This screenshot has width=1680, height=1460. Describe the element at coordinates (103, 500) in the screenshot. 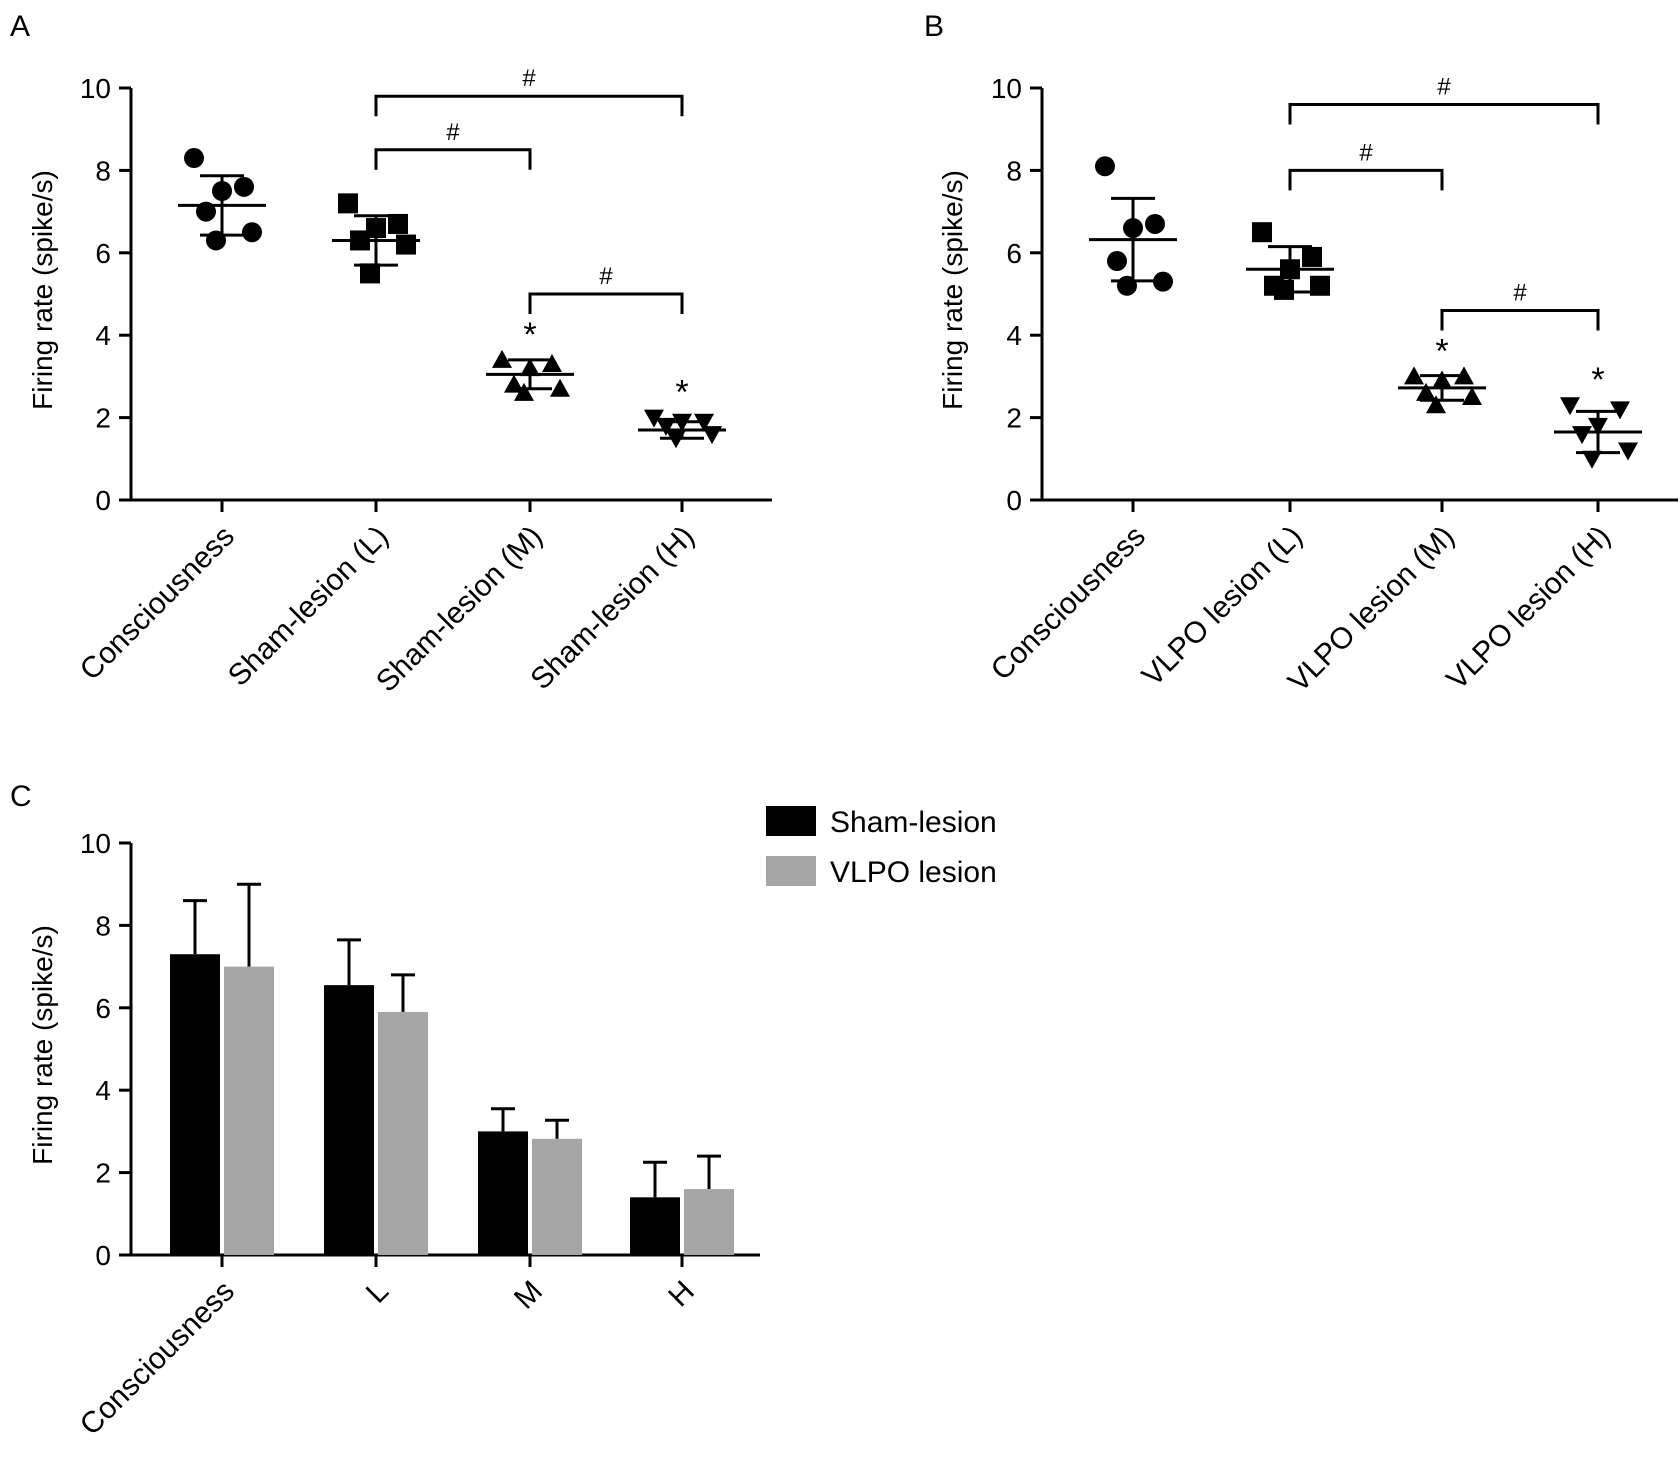

I see `panel-a-y-tick-label: 0` at that location.